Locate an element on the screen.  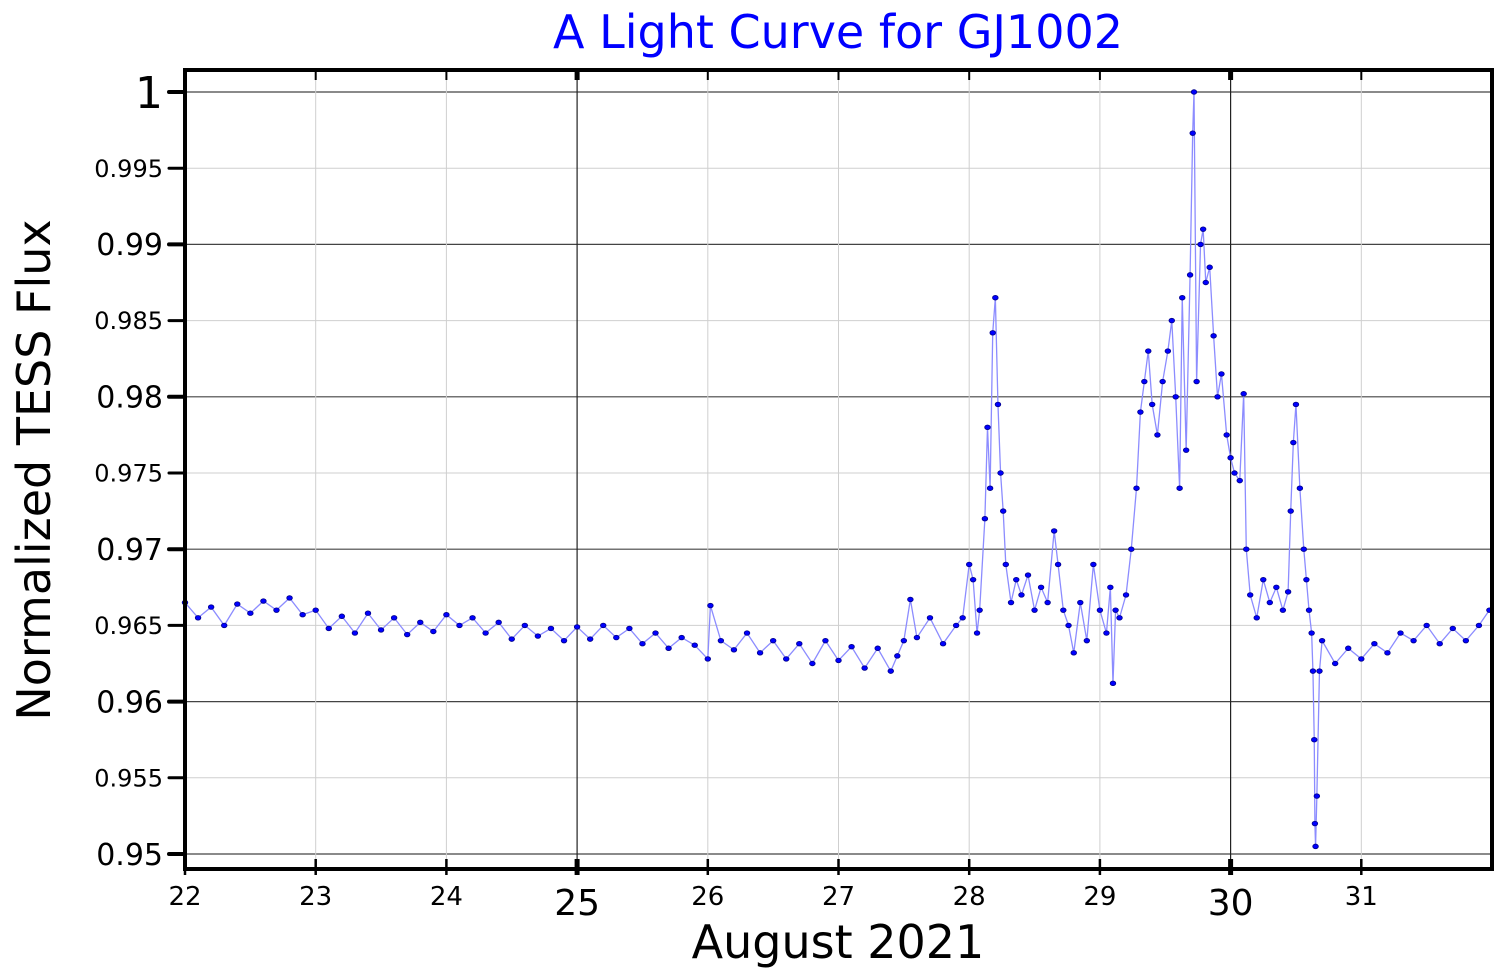
x-tick-label: 26 is located at coordinates (707, 897).